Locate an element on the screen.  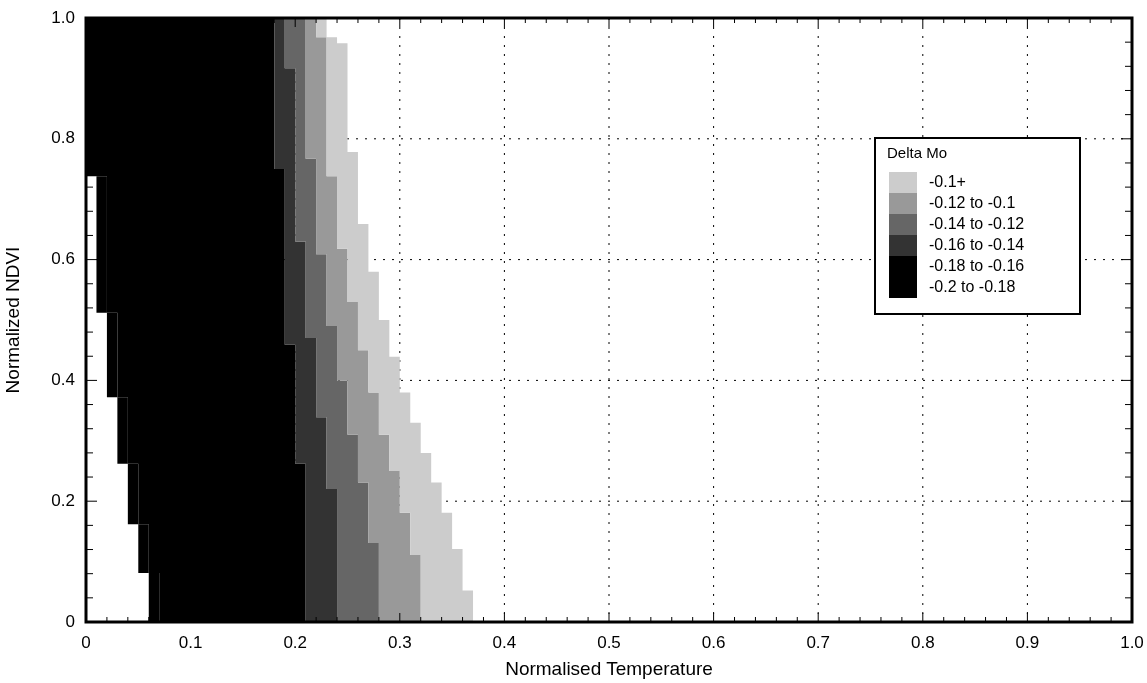
legend-label: -0.16 to -0.14 is located at coordinates (977, 244).